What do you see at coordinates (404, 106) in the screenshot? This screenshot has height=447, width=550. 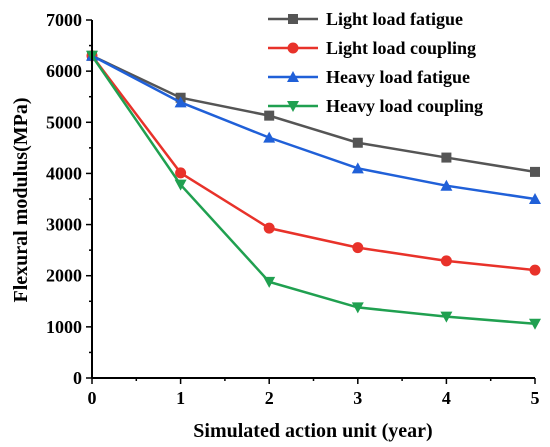 I see `legend-label: Heavy load coupling` at bounding box center [404, 106].